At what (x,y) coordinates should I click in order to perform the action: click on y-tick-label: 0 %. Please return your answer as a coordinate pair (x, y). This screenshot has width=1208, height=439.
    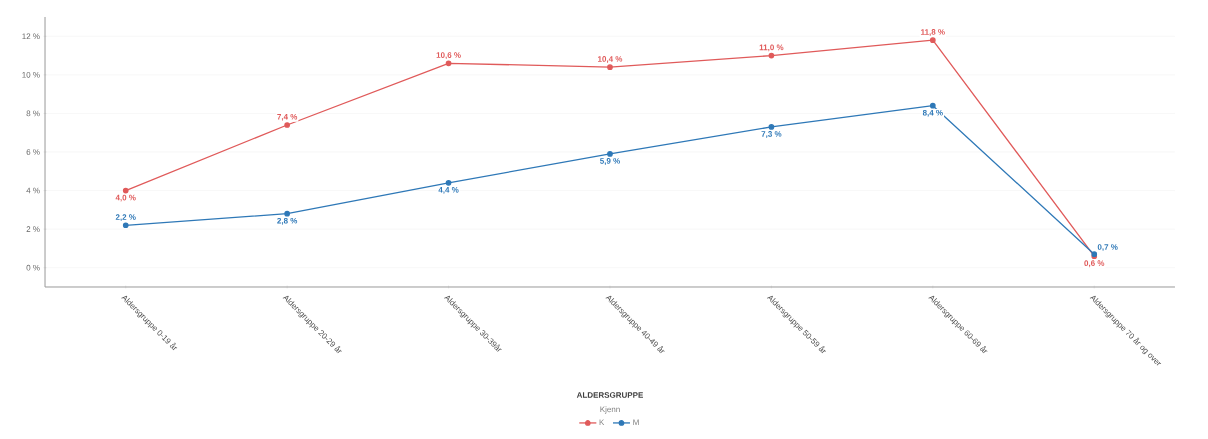
    Looking at the image, I should click on (33, 267).